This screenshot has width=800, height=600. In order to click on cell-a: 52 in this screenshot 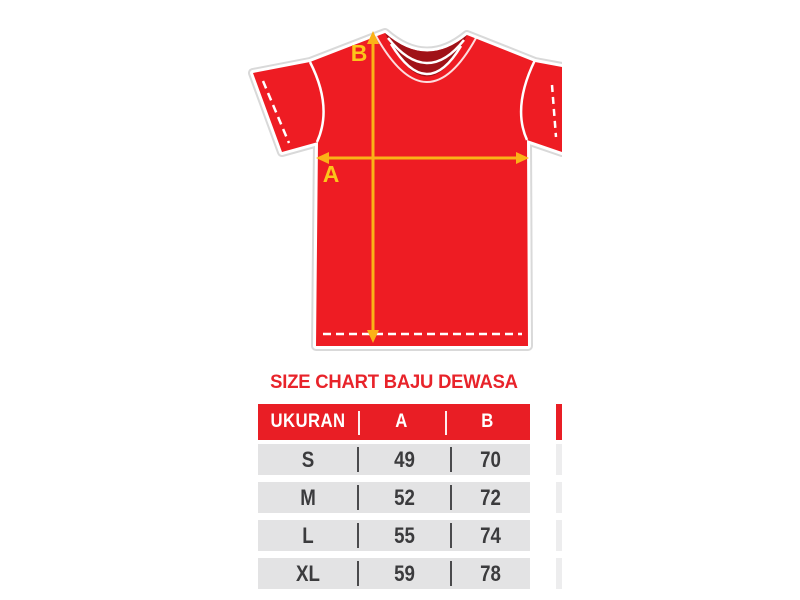, I will do `click(404, 497)`.